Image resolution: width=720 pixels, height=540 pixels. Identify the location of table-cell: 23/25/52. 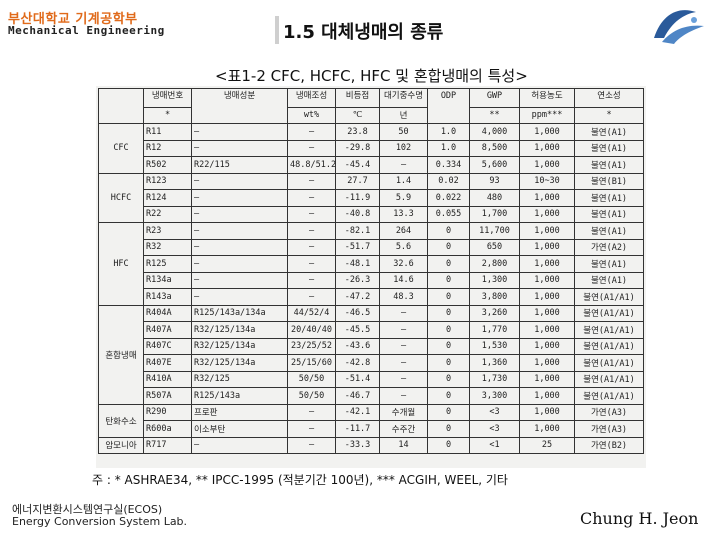
(311, 346).